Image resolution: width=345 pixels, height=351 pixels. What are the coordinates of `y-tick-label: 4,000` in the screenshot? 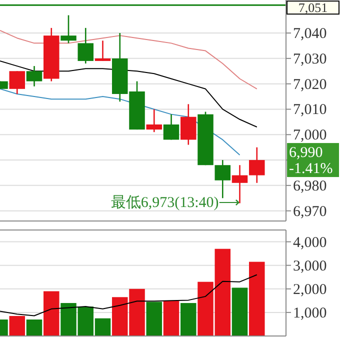 It's located at (310, 242).